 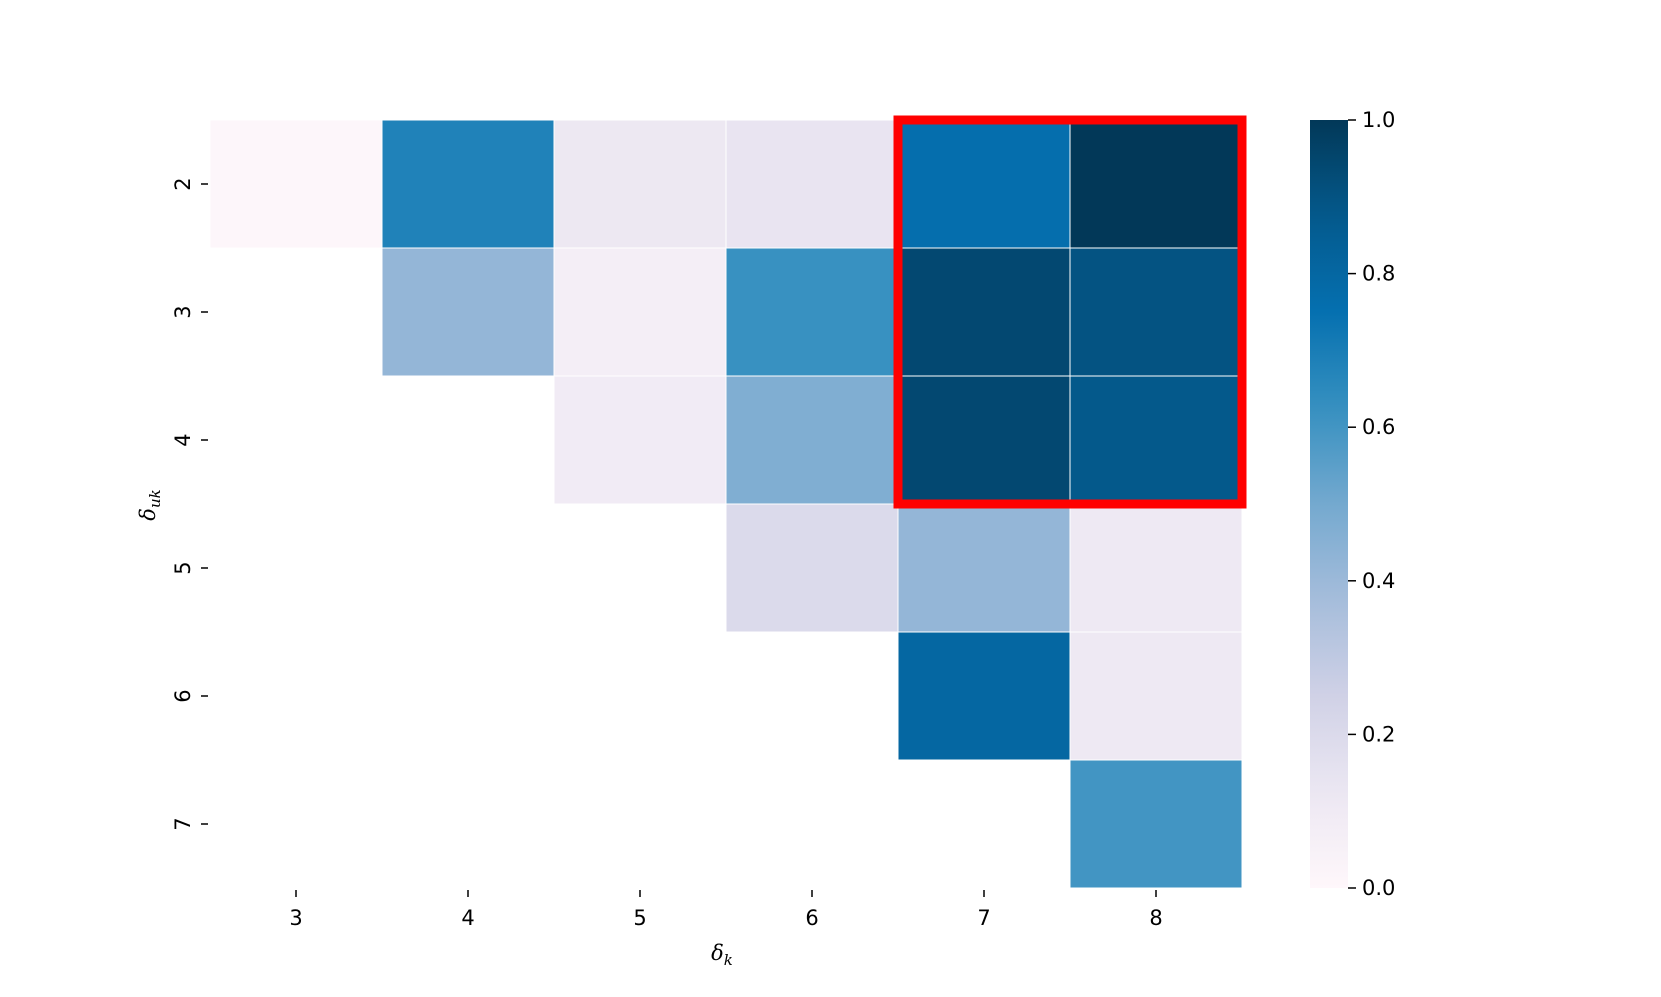 I want to click on heatmap-cell-r2-c6, so click(x=812, y=184).